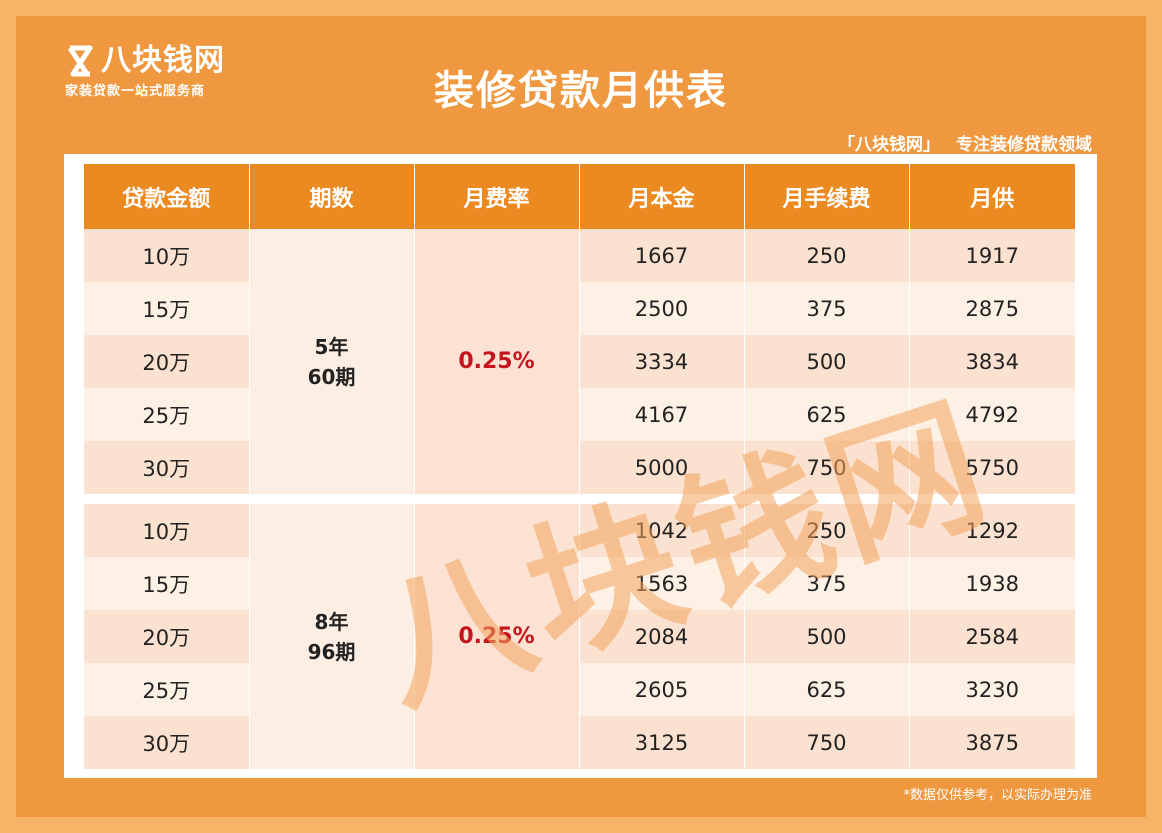 This screenshot has width=1162, height=833. What do you see at coordinates (332, 636) in the screenshot?
I see `period-cell: 8年 96期` at bounding box center [332, 636].